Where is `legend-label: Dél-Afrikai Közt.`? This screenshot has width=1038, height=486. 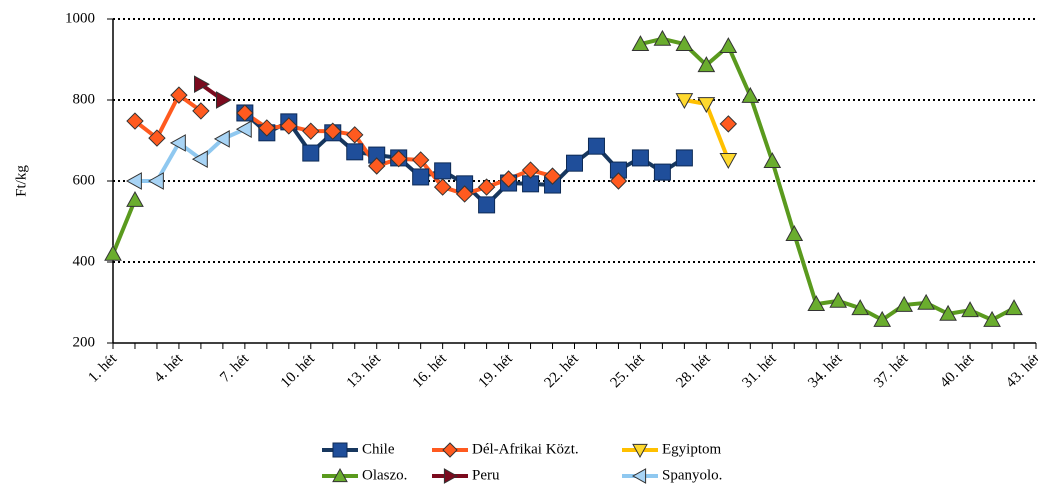 legend-label: Dél-Afrikai Közt. is located at coordinates (525, 449).